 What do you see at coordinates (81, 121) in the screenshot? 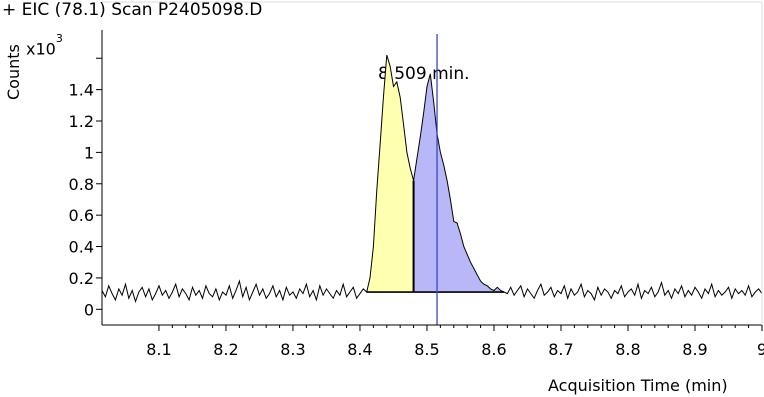
I see `y-tick-label: 1.2` at bounding box center [81, 121].